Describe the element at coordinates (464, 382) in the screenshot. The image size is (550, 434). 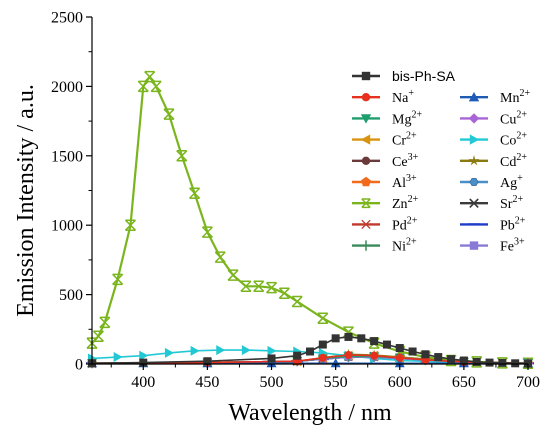
I see `x-tick-label: 650` at that location.